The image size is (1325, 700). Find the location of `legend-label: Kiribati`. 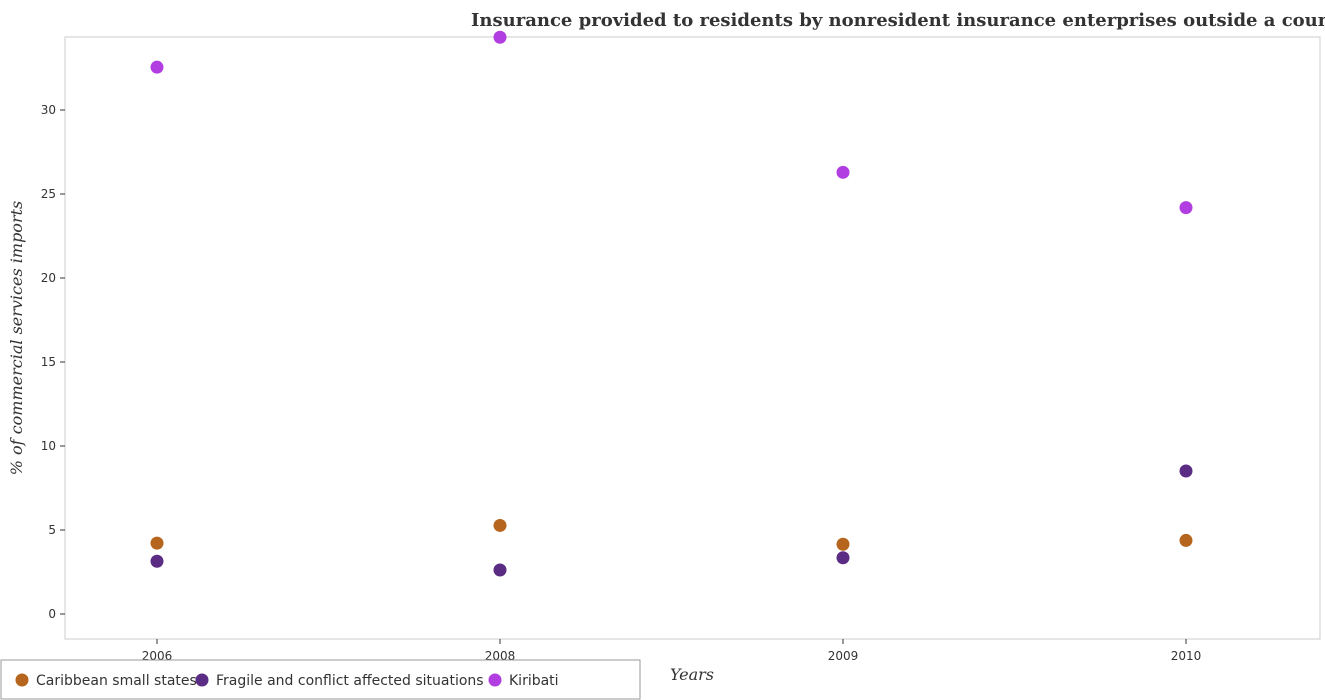

legend-label: Kiribati is located at coordinates (534, 681).